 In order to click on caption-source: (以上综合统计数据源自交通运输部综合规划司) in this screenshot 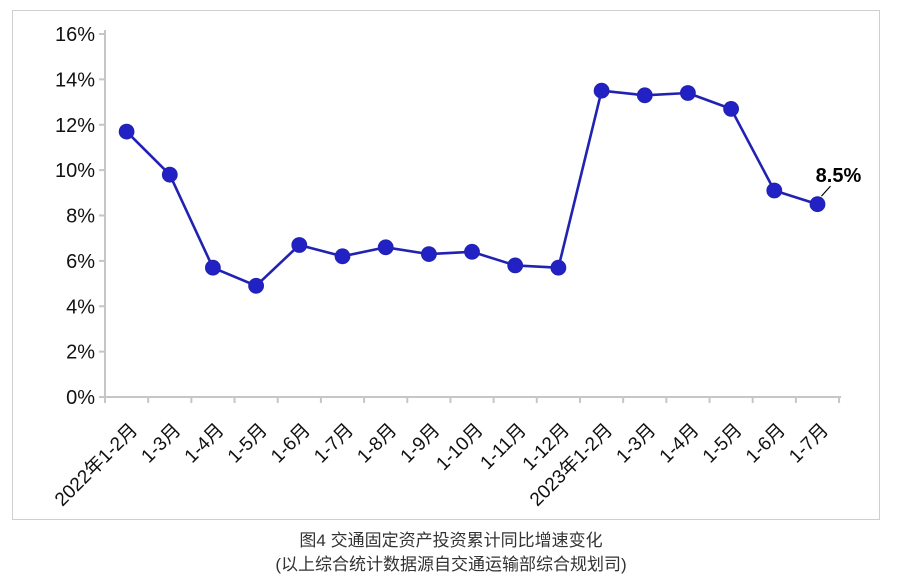, I will do `click(451, 564)`.